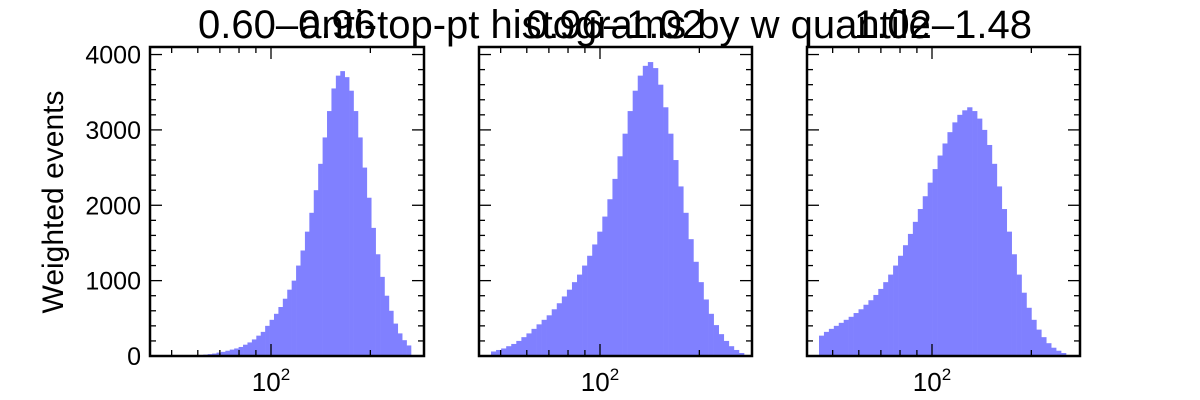 This screenshot has height=400, width=1200. What do you see at coordinates (943, 25) in the screenshot?
I see `panel-3-title: 1.02–1.48` at bounding box center [943, 25].